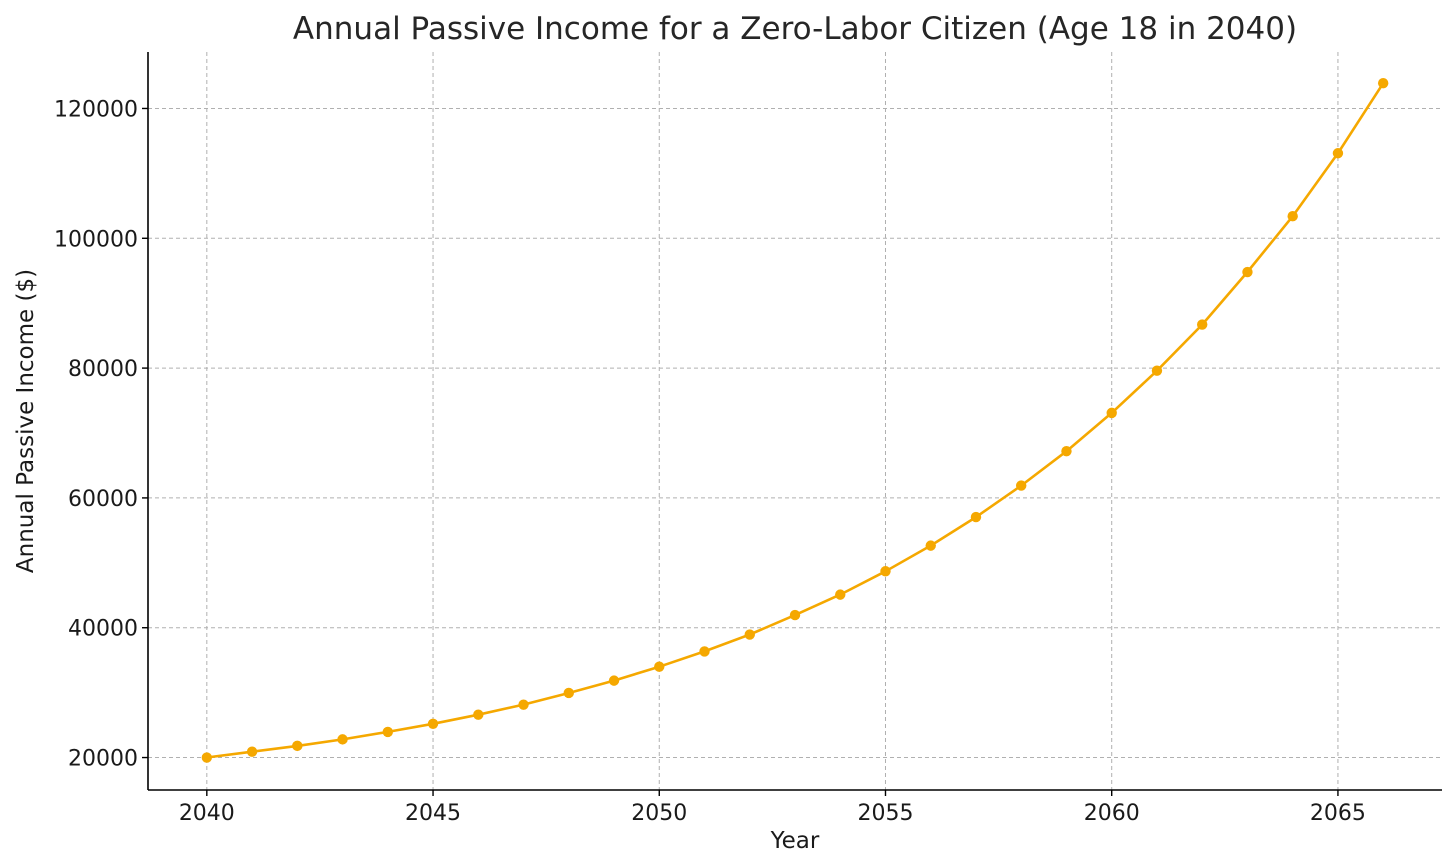 The image size is (1456, 868). Describe the element at coordinates (1338, 813) in the screenshot. I see `x-tick-label: 2065` at that location.